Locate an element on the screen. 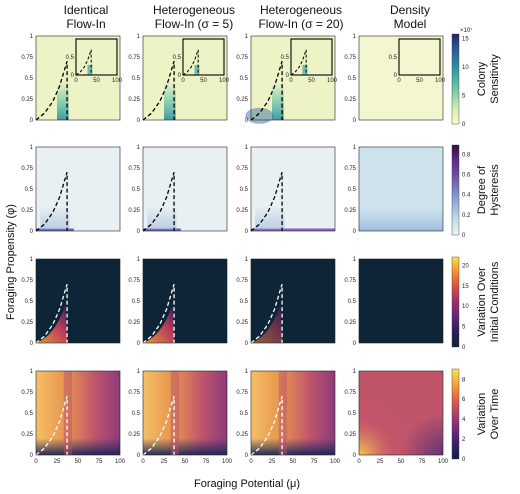 The image size is (520, 494). panel-r4-c1: 0 0.25 0.5 0.75 1 0 25 50 75 100 is located at coordinates (73, 417).